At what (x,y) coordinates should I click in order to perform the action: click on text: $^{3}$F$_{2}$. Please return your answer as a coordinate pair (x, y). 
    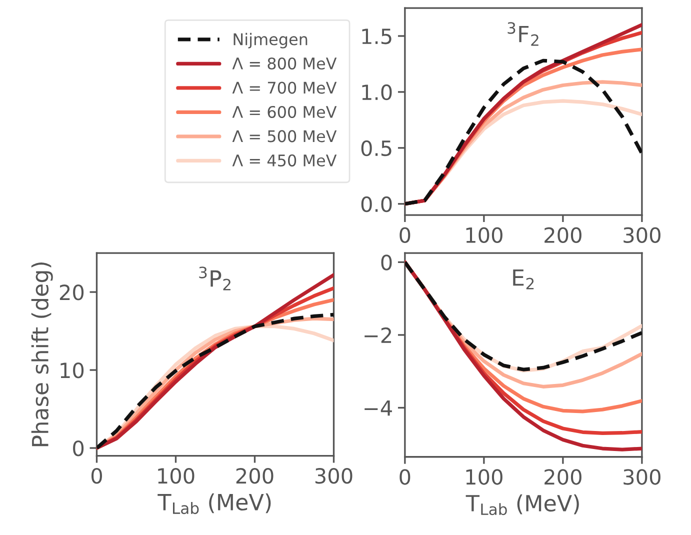
    Looking at the image, I should click on (523, 34).